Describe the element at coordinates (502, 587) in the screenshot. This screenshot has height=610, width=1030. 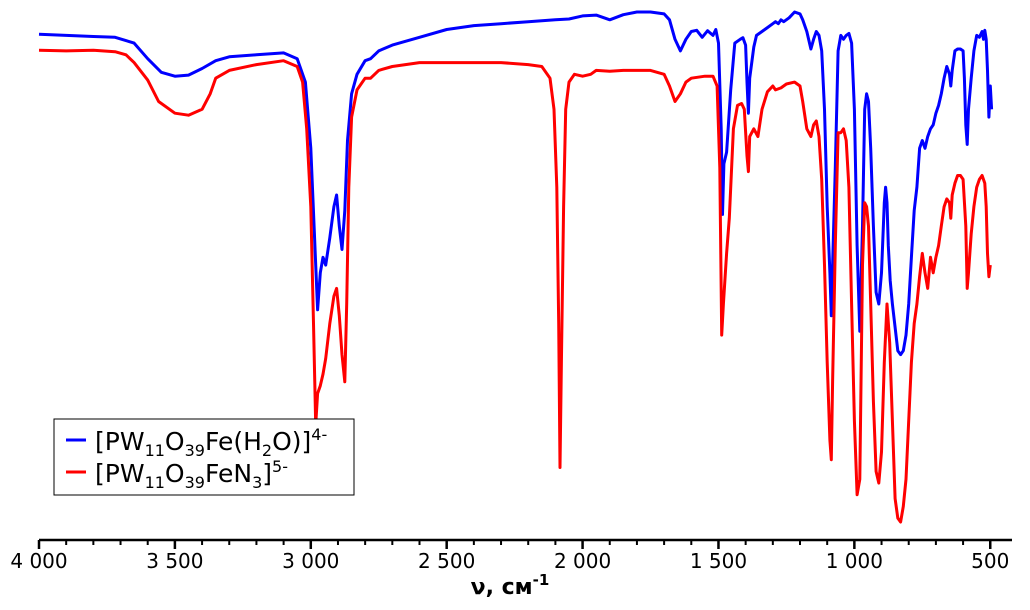
I see `x-axis-title-main: ν, см` at that location.